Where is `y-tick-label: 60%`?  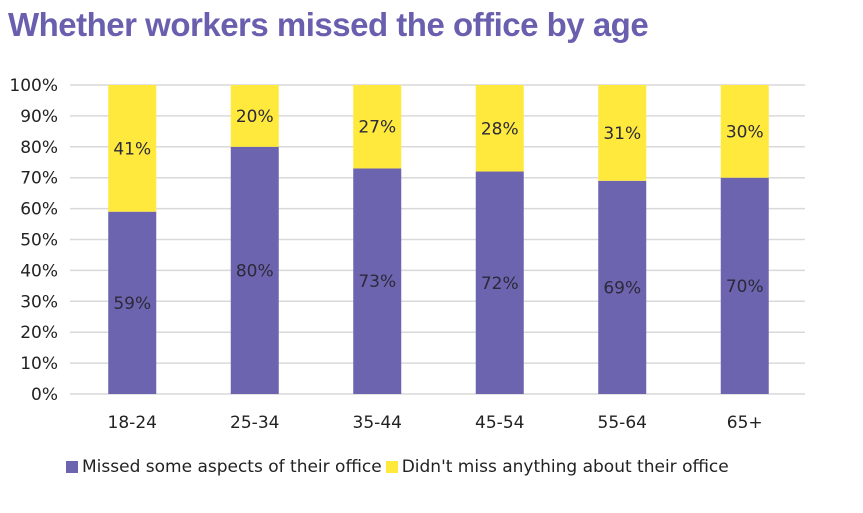 y-tick-label: 60% is located at coordinates (39, 210).